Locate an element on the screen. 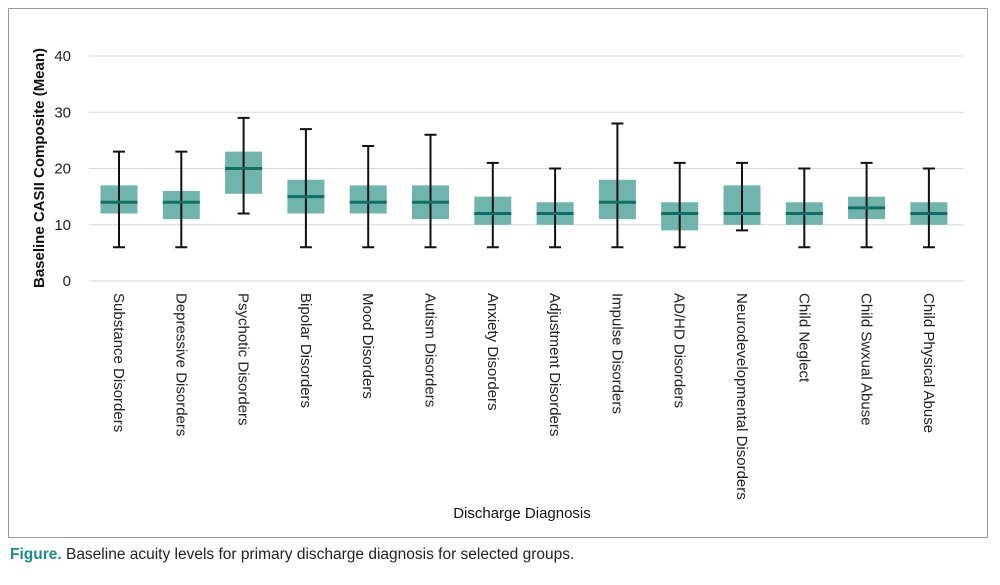  x-tick-label: Child Neglect is located at coordinates (803, 338).